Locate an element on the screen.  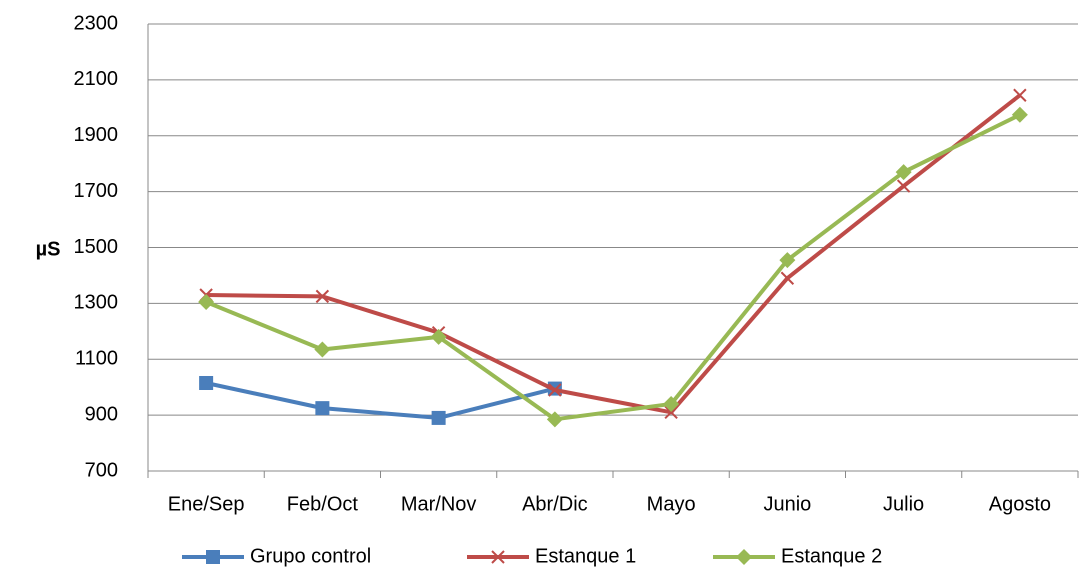
legend-label: Estanque 1 is located at coordinates (585, 556).